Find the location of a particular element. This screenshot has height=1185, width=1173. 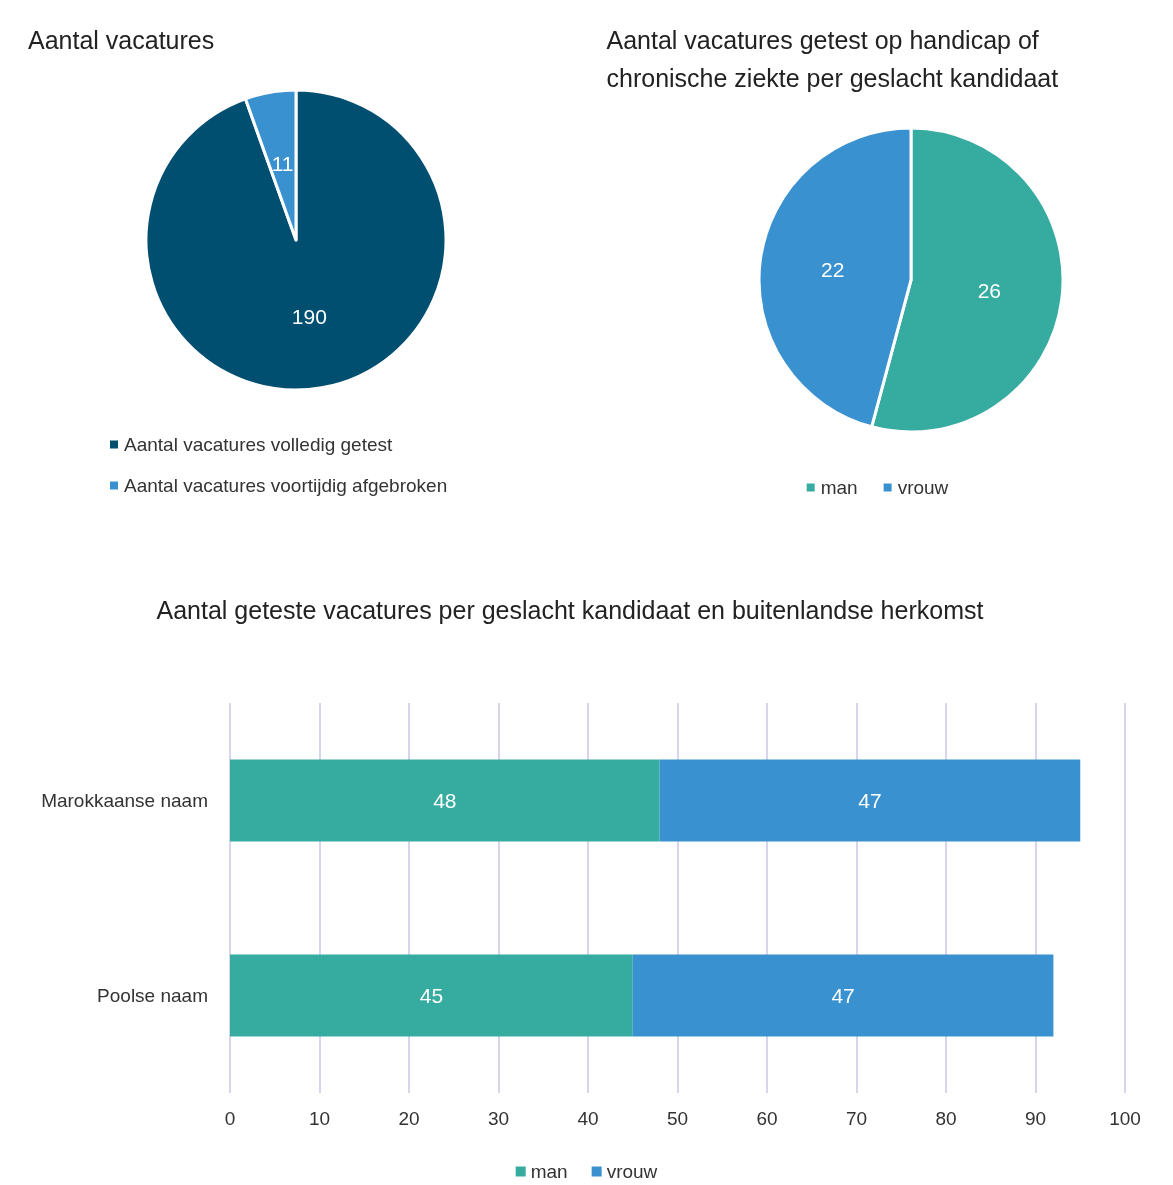

legend-label: Aantal vacatures voortijdig afgebroken is located at coordinates (286, 485).